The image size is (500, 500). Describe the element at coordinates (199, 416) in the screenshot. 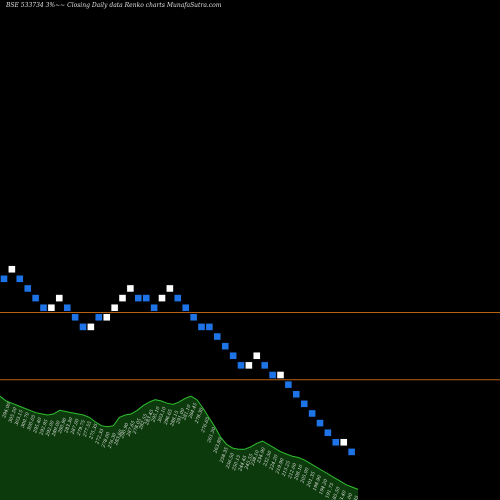

I see `volume-price-label: 278.30` at that location.